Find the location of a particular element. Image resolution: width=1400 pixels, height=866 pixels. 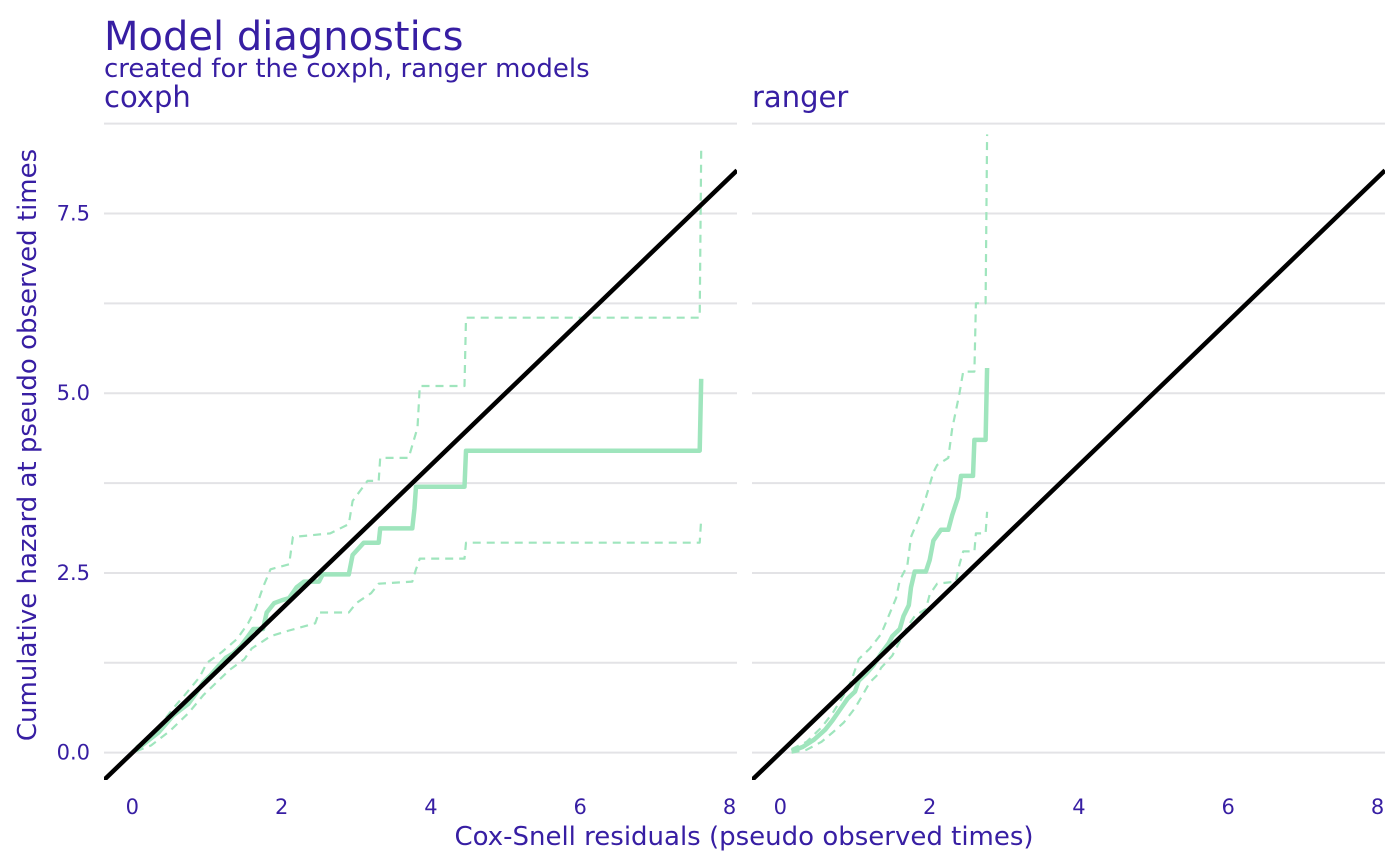

series-line-estimate is located at coordinates (890, 560).